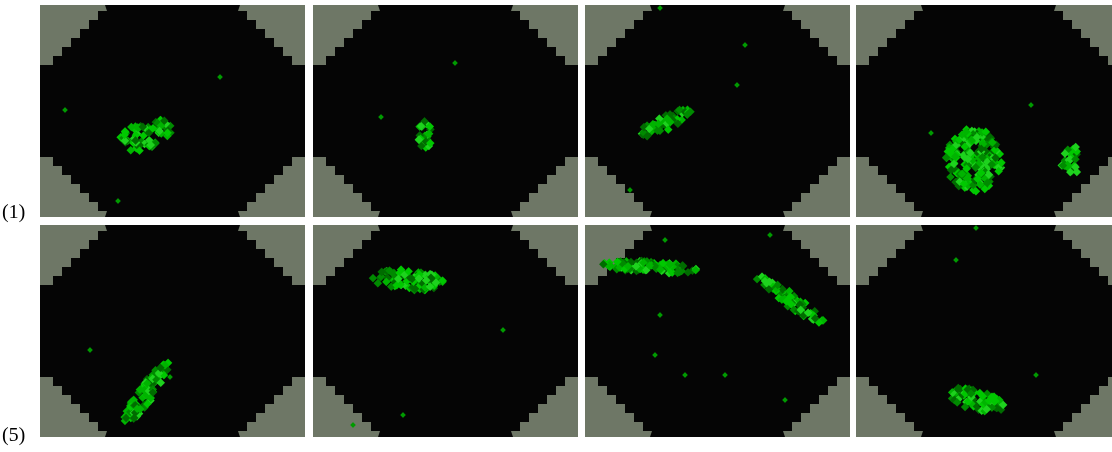  I want to click on row-label: (5), so click(13, 435).